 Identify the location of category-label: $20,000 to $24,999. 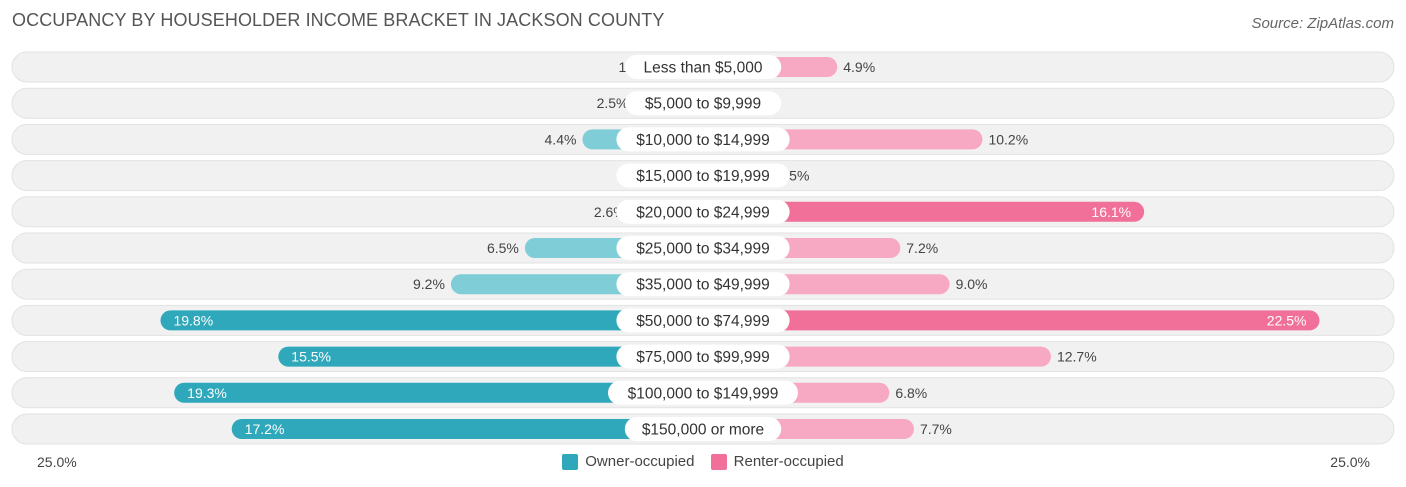
(703, 212).